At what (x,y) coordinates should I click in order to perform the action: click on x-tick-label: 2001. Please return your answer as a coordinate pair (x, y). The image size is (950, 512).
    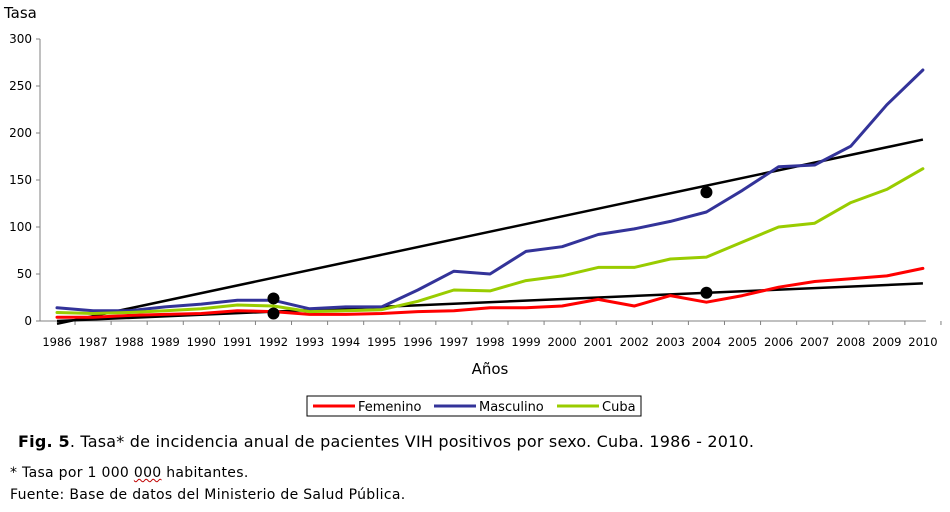
    Looking at the image, I should click on (598, 342).